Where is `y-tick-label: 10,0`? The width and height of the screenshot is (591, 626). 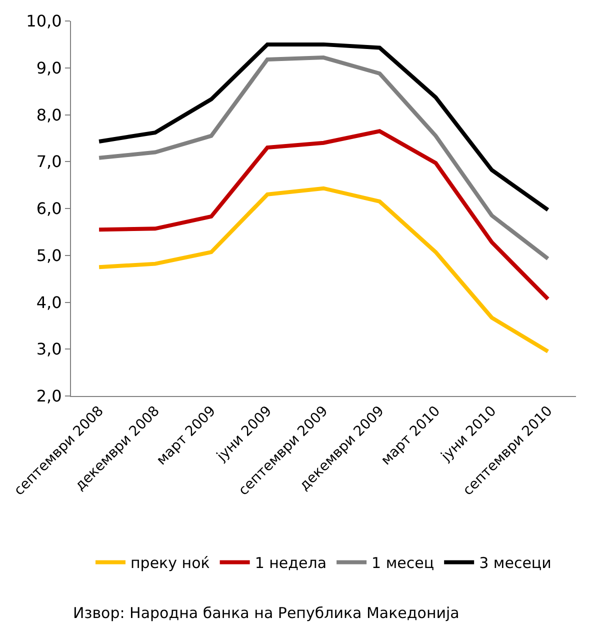
y-tick-label: 10,0 is located at coordinates (44, 21).